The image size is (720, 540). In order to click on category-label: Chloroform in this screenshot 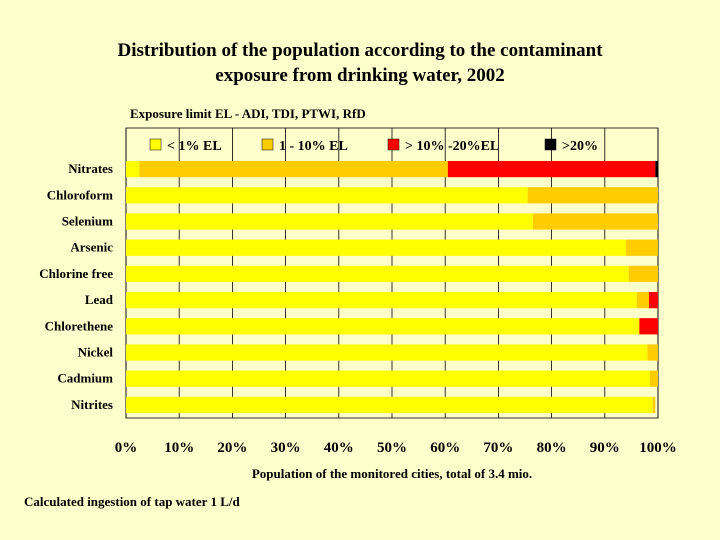, I will do `click(80, 194)`.